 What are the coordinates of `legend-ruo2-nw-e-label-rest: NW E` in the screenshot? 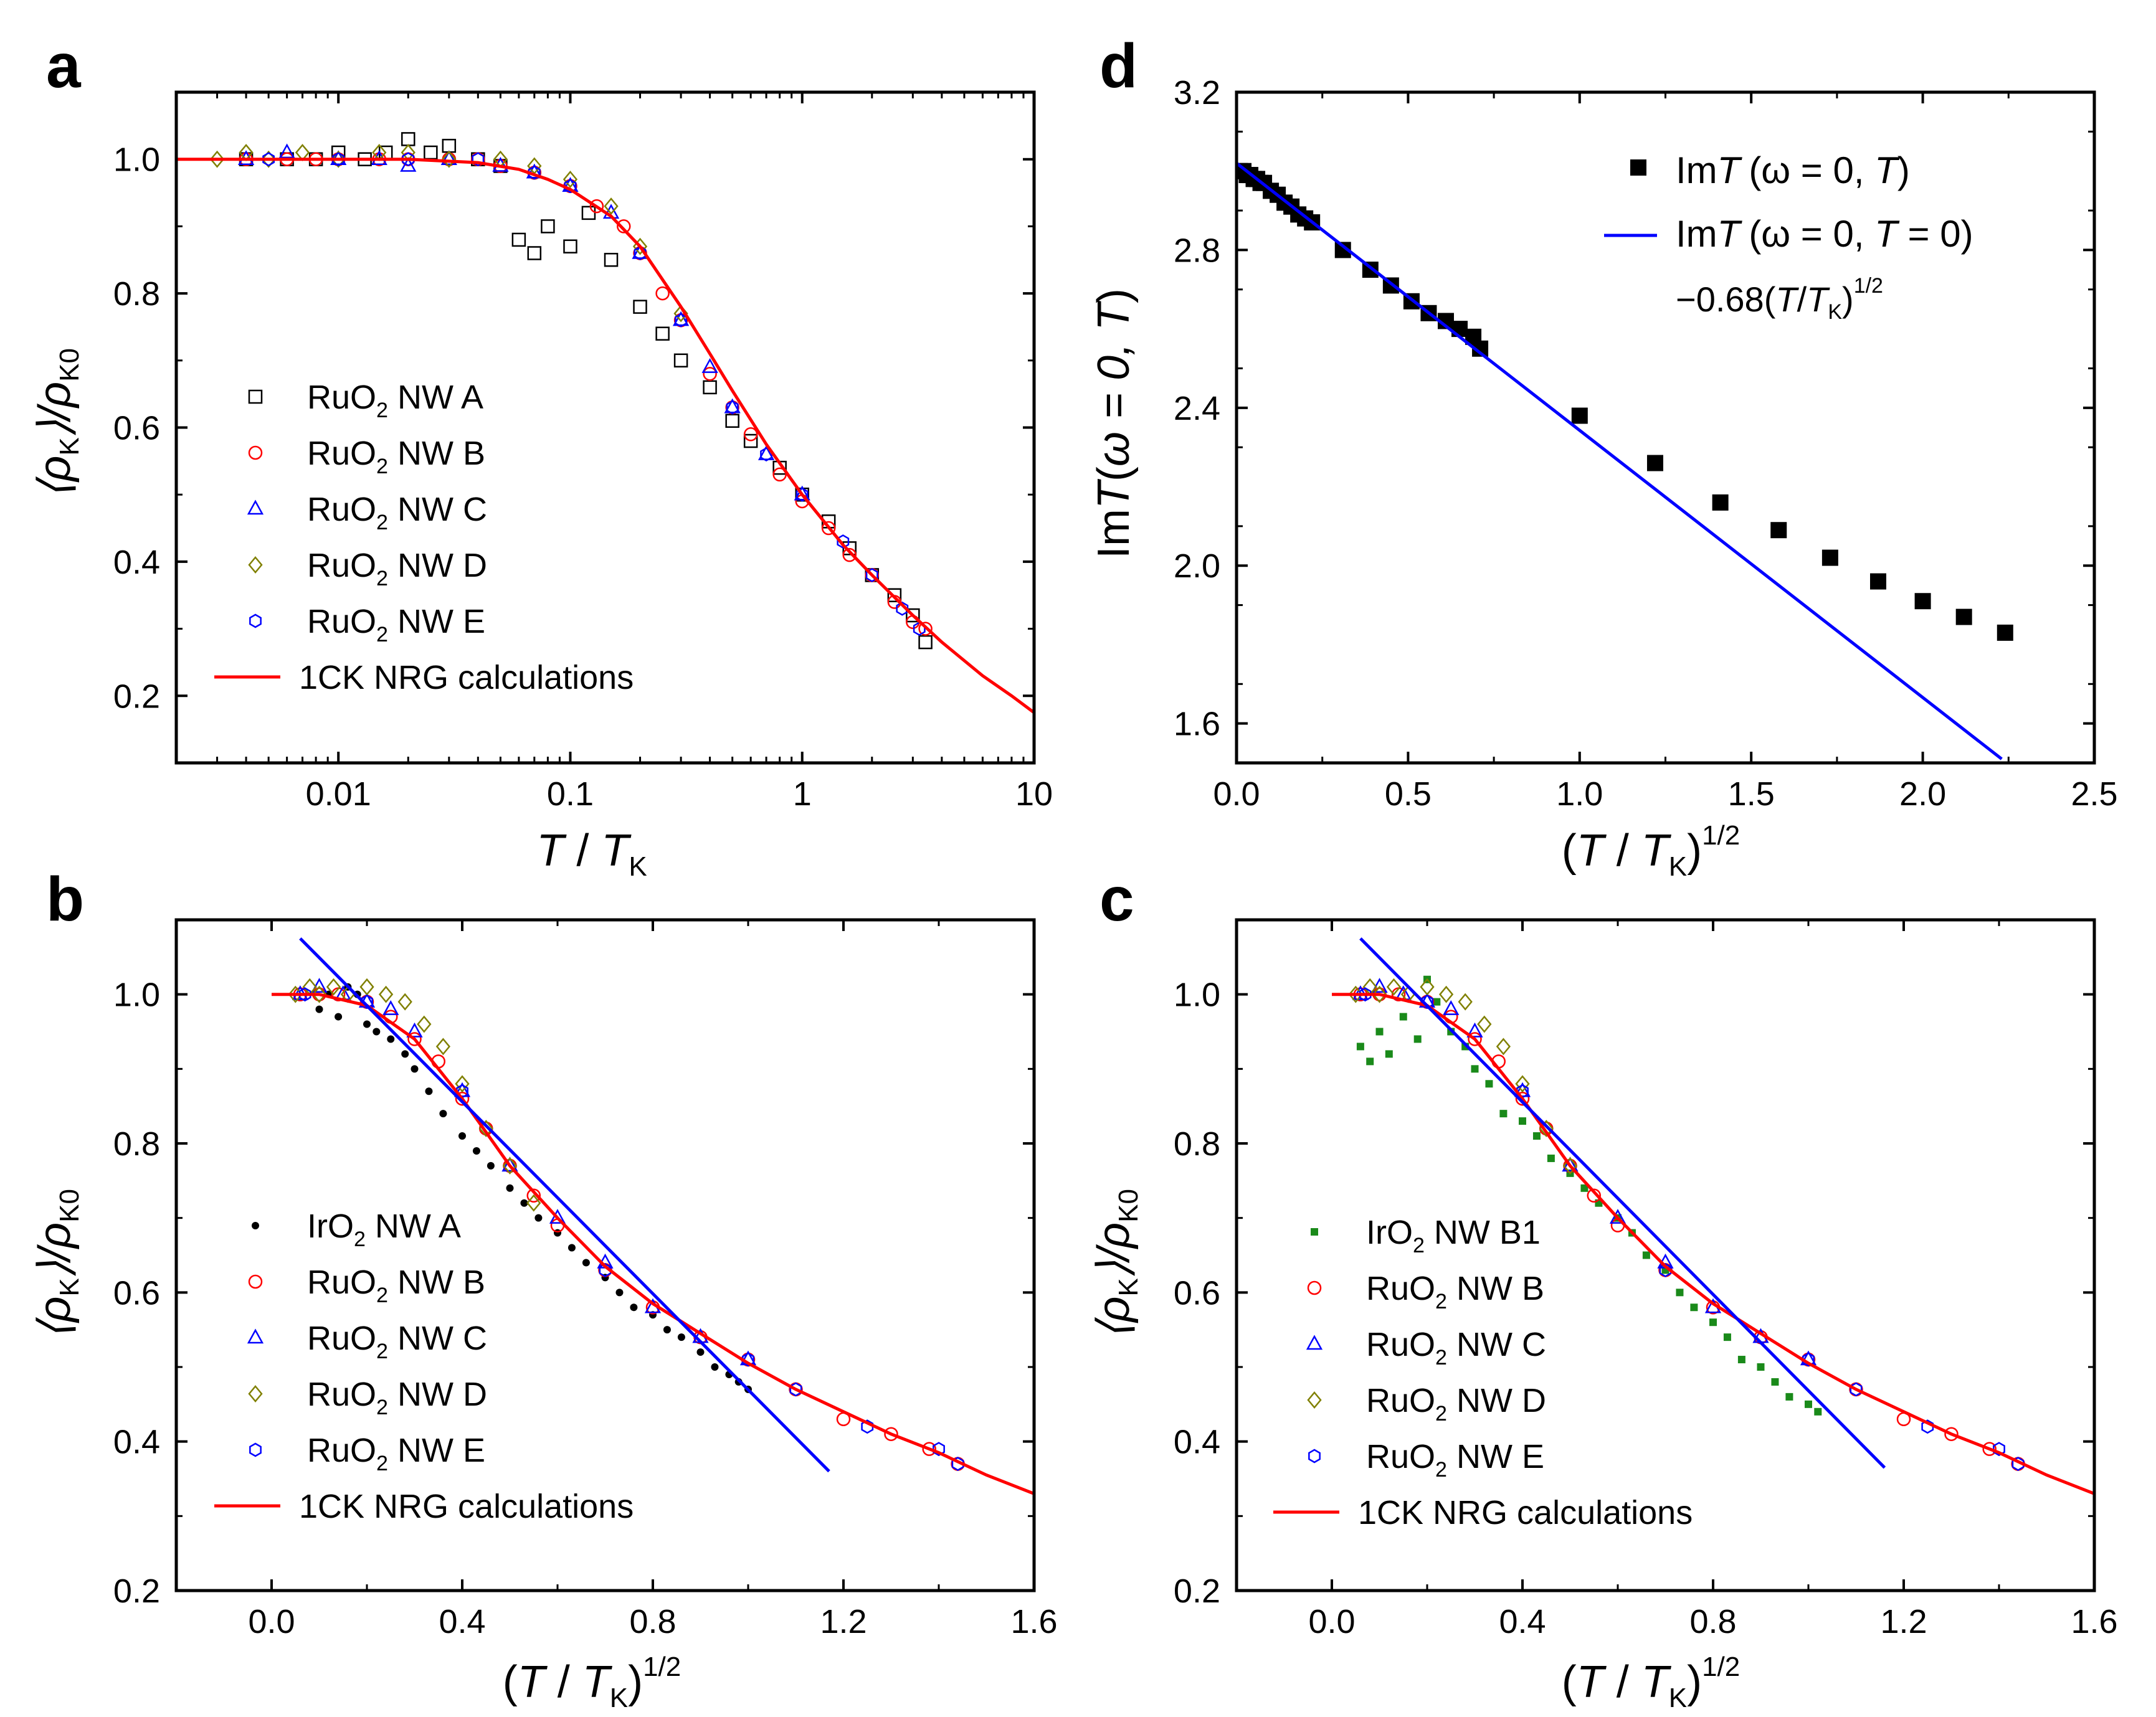 It's located at (436, 1451).